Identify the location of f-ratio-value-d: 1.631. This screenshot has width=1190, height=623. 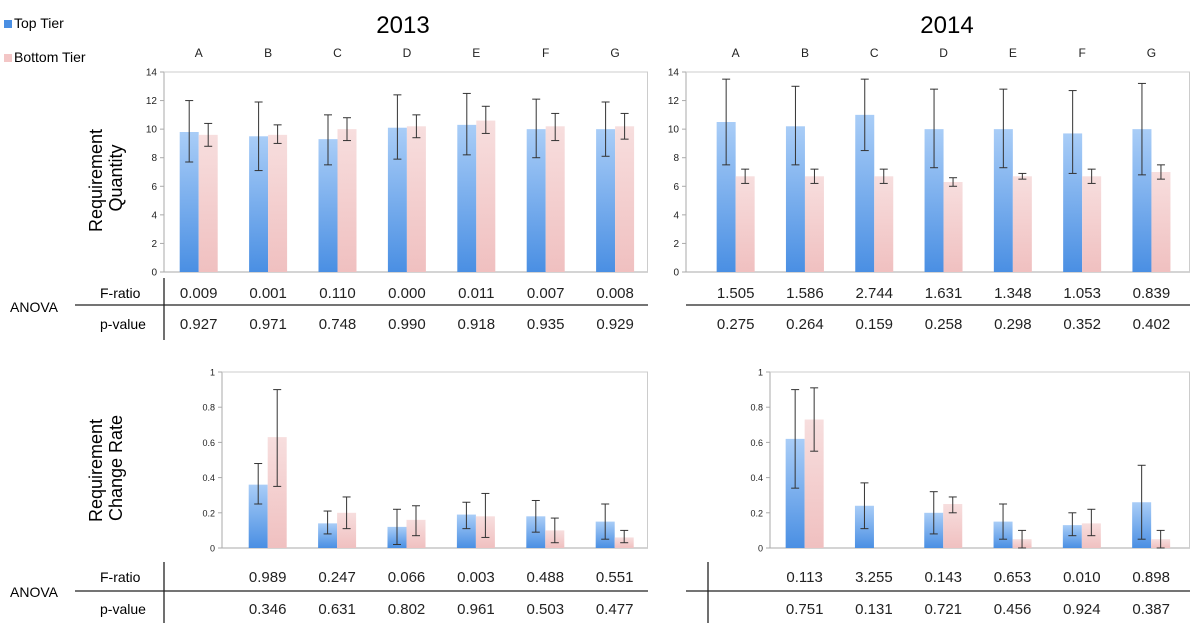
(944, 293).